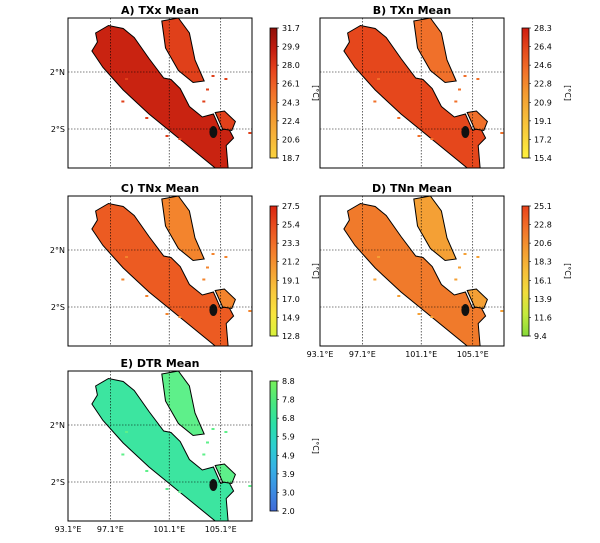 This screenshot has height=543, width=600. I want to click on panel-title: A) TXx Mean, so click(160, 10).